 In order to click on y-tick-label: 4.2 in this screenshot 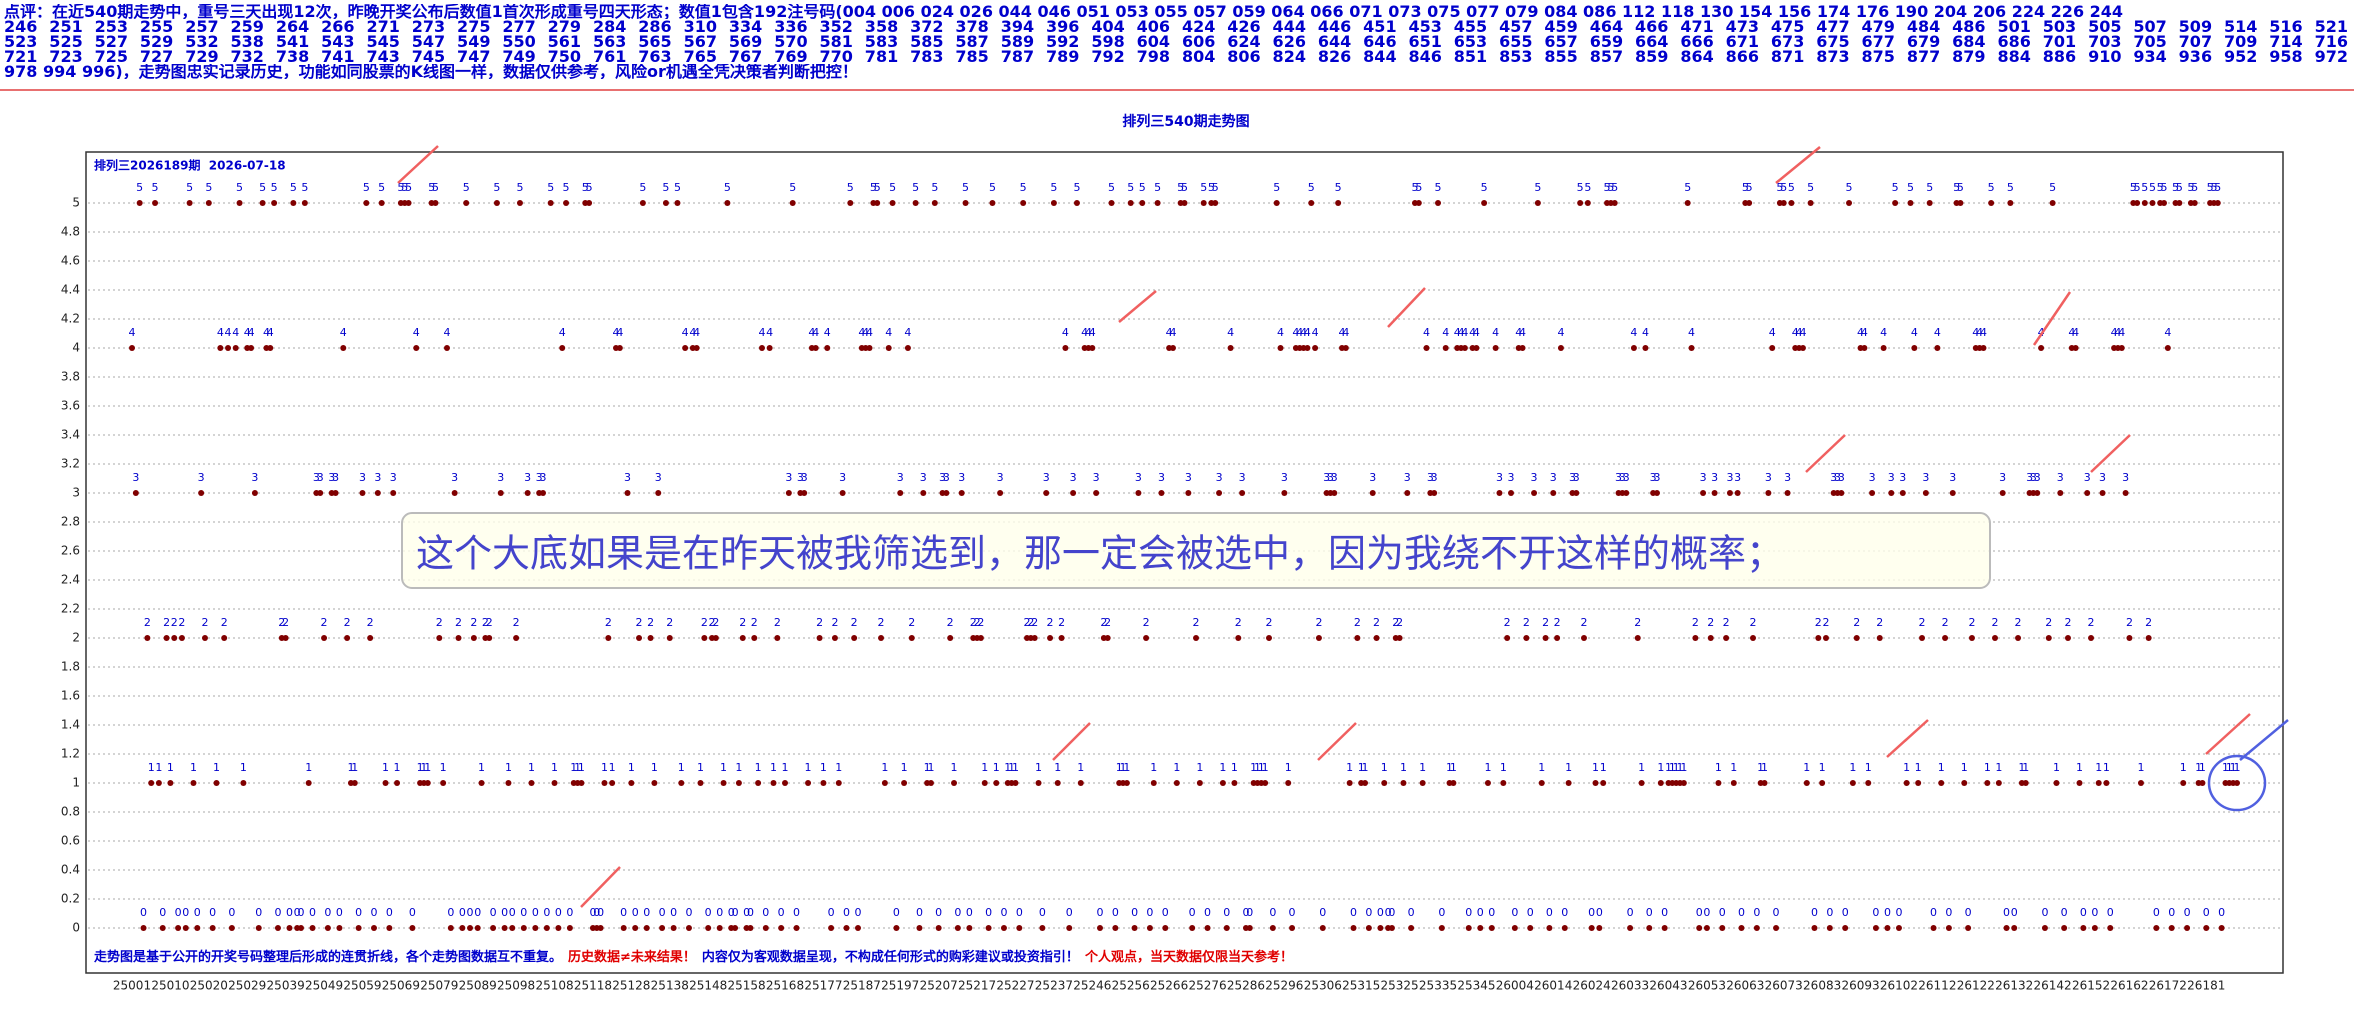, I will do `click(70, 319)`.